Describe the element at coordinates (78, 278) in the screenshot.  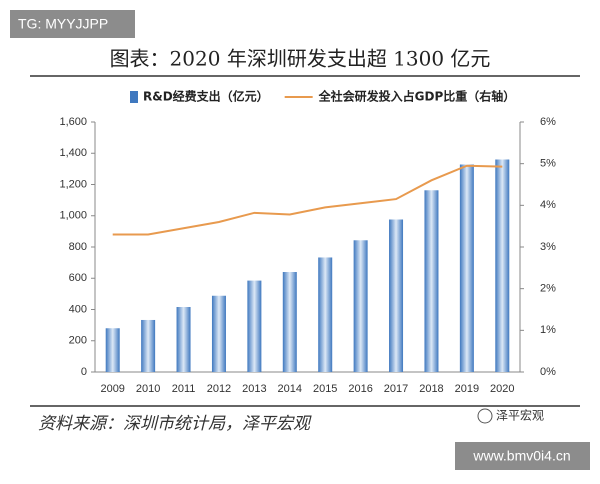
I see `y-tick-label: 600` at that location.